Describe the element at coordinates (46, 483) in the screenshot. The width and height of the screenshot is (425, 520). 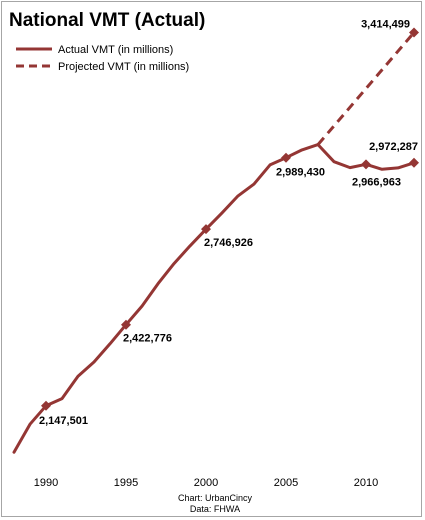
I see `x-tick-label-1990: 1990` at that location.